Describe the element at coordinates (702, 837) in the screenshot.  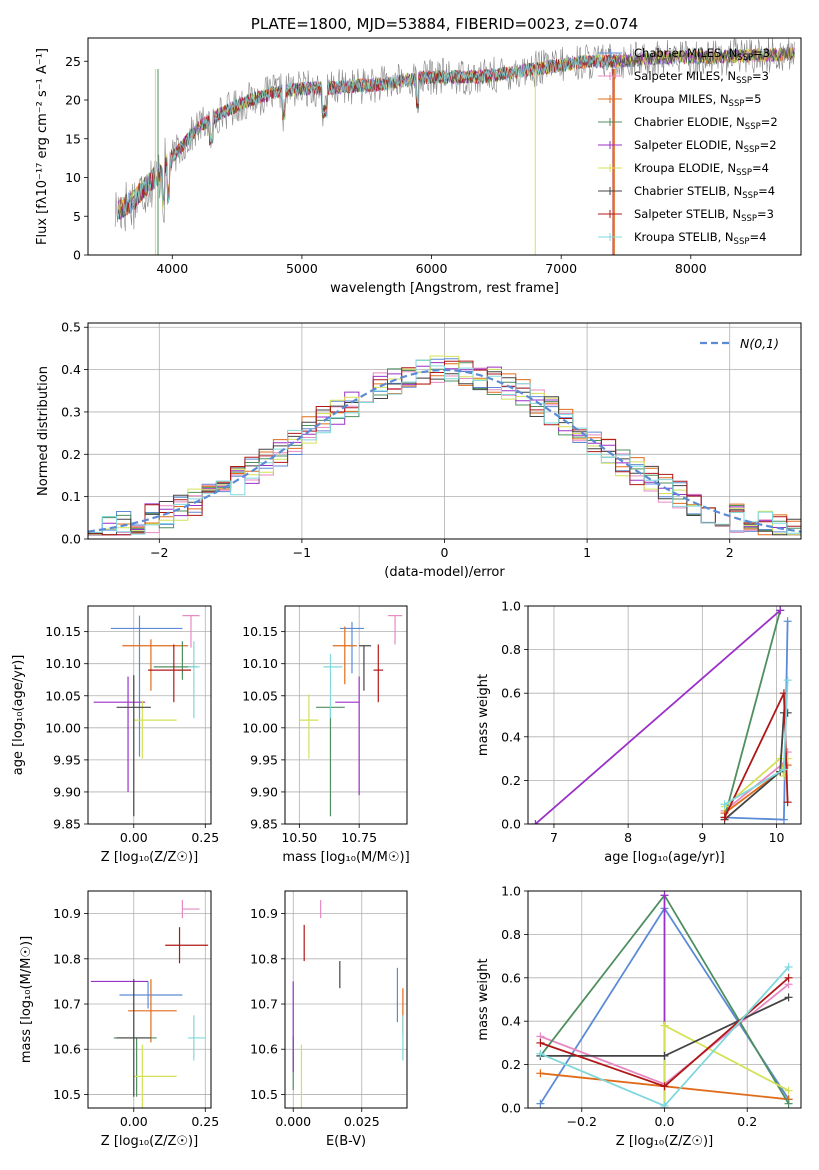
I see `x-tick-label: 9` at that location.